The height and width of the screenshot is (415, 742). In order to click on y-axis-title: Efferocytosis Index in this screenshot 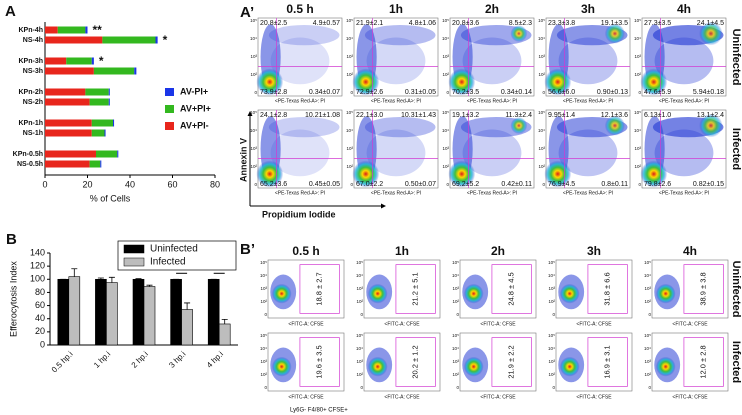, I will do `click(13, 299)`.